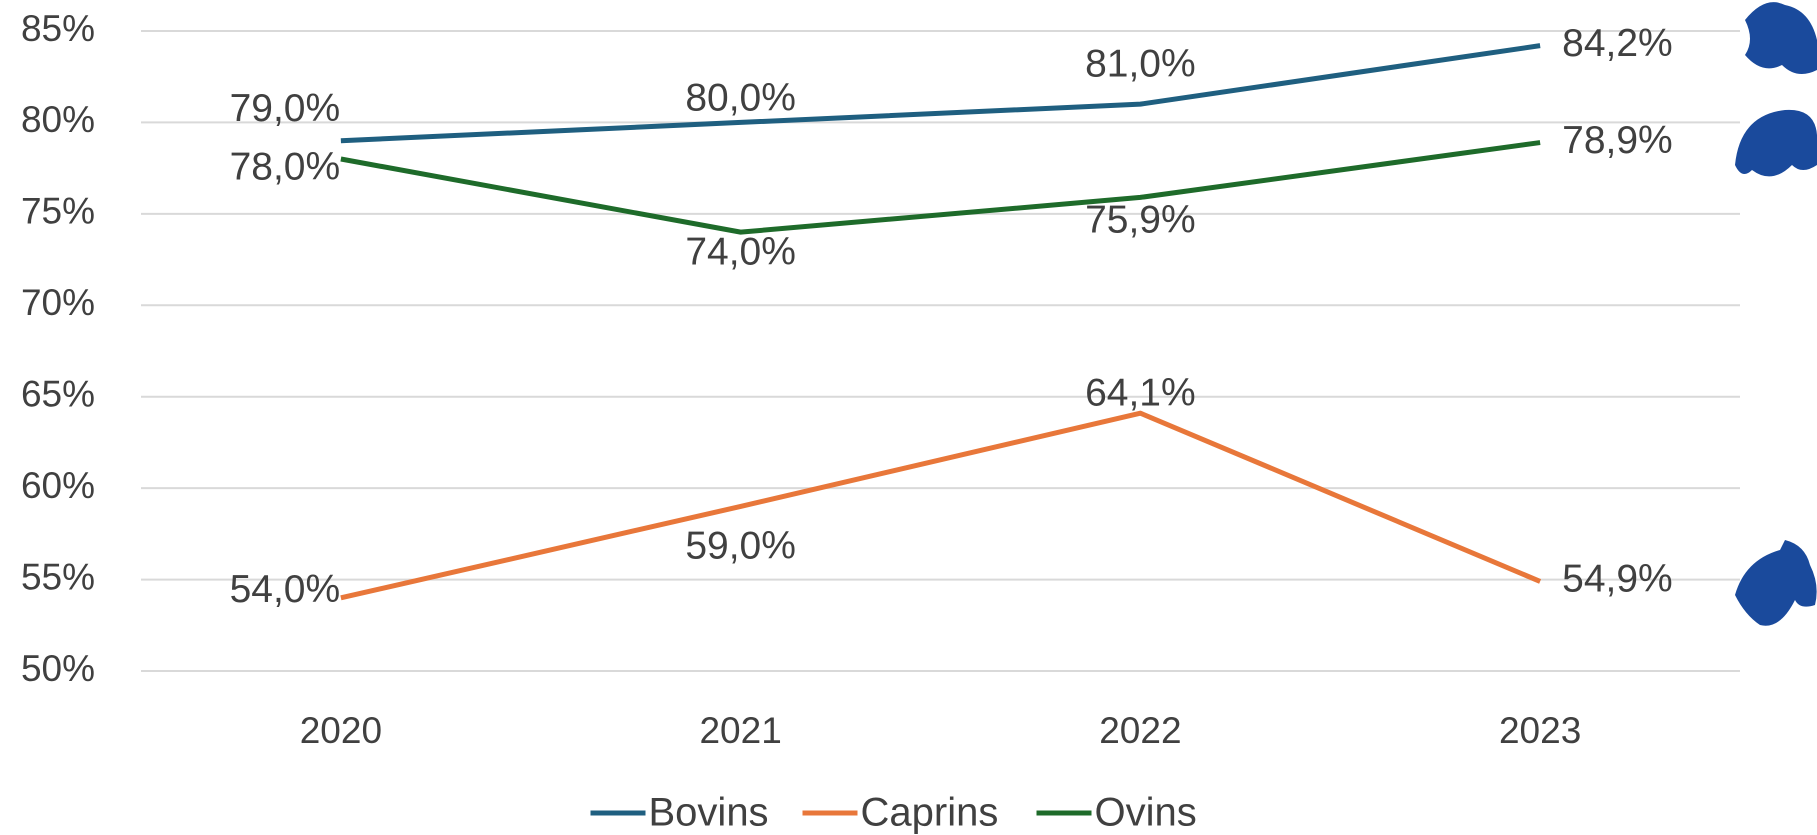 The width and height of the screenshot is (1817, 835). Describe the element at coordinates (285, 108) in the screenshot. I see `data-label: 79,0%` at that location.